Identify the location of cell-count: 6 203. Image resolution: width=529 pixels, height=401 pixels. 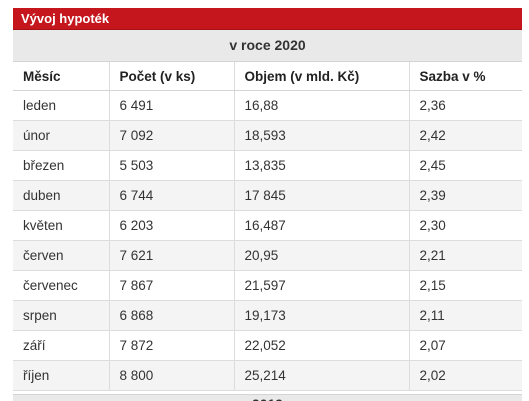
(171, 225).